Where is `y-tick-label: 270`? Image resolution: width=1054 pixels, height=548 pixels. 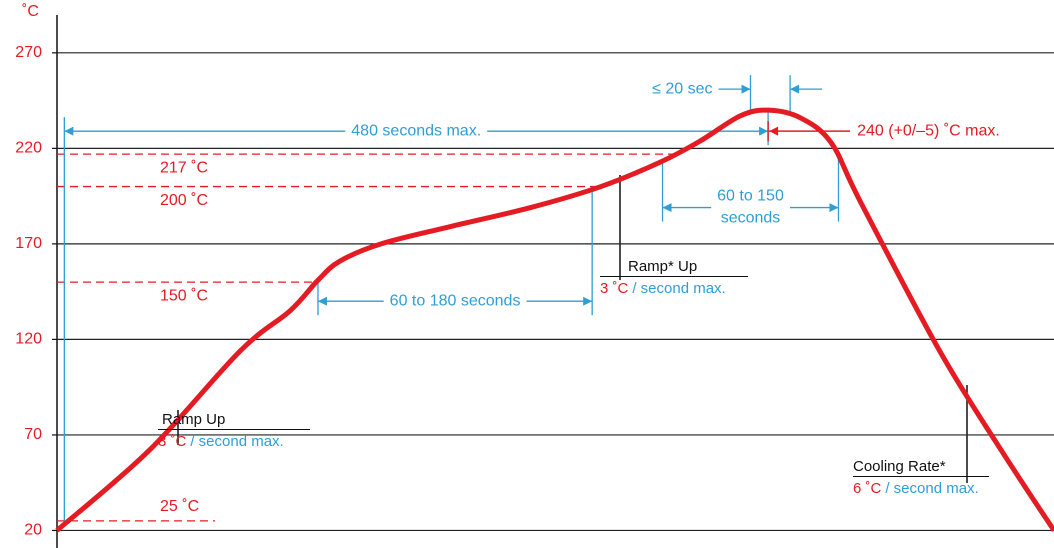 y-tick-label: 270 is located at coordinates (28, 52).